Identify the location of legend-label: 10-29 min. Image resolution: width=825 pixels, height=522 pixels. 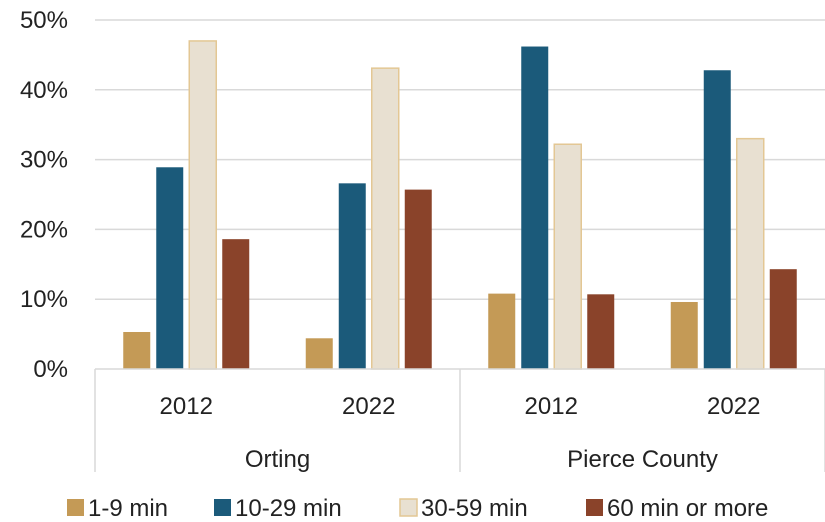
(288, 508).